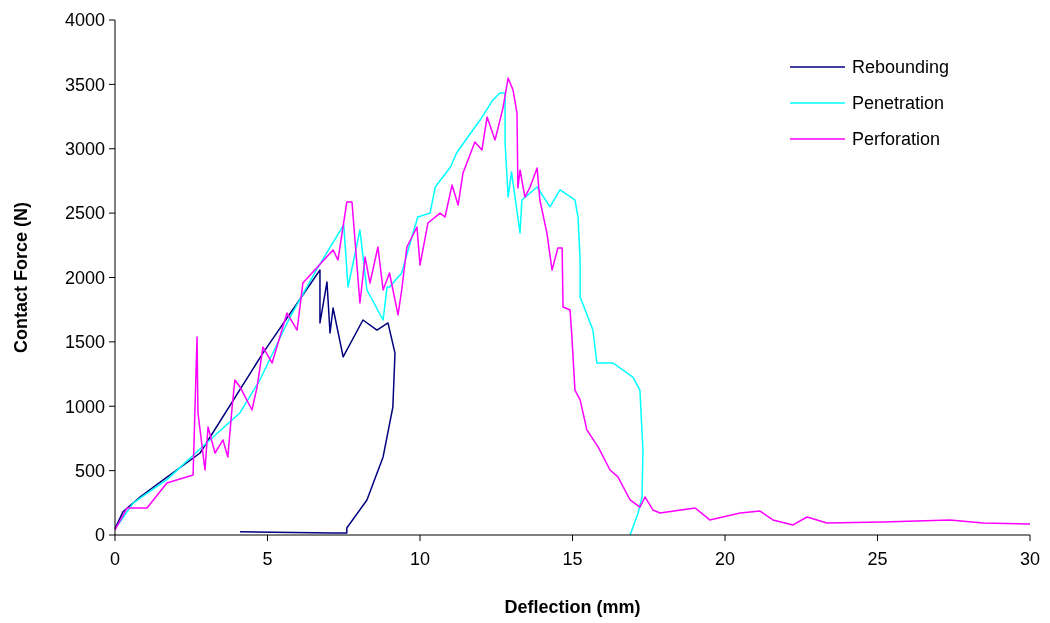  What do you see at coordinates (84, 84) in the screenshot?
I see `y-tick-label: 3500` at bounding box center [84, 84].